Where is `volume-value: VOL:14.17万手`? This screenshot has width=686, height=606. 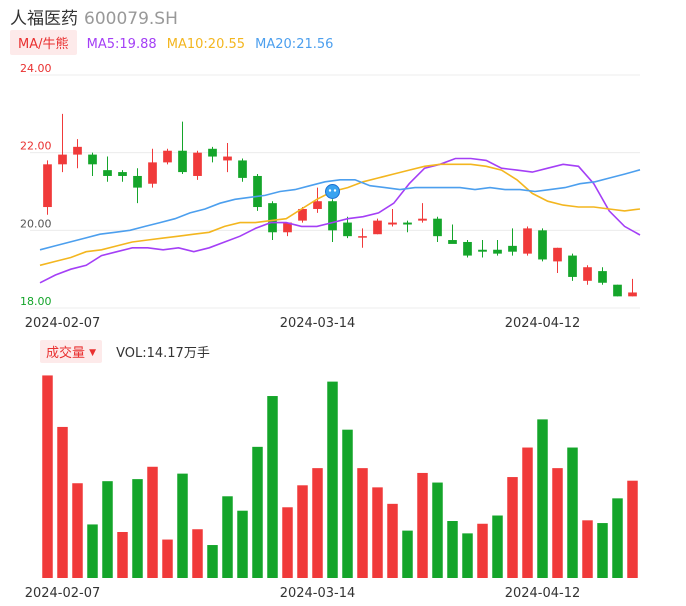
volume-value: VOL:14.17万手 is located at coordinates (163, 353).